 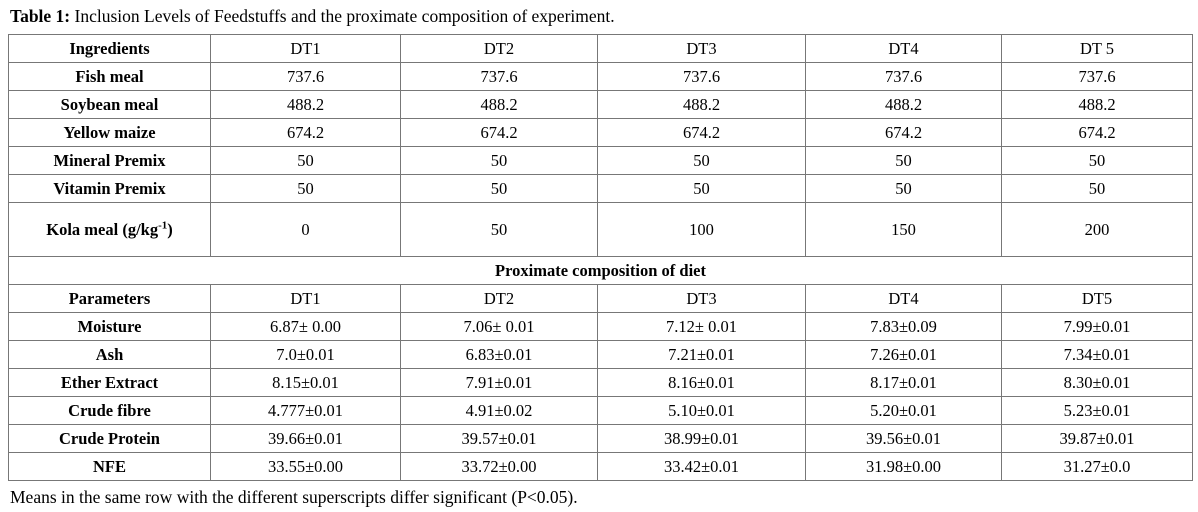 I want to click on row-label: Yellow maize, so click(x=109, y=132).